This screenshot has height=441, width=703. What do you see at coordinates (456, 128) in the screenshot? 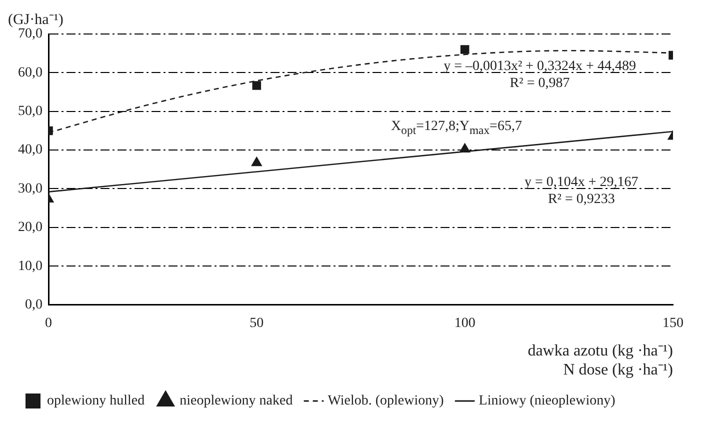
I see `annotation: X$_{opt}$=127,8;Y$_{max}$=65,7` at bounding box center [456, 128].